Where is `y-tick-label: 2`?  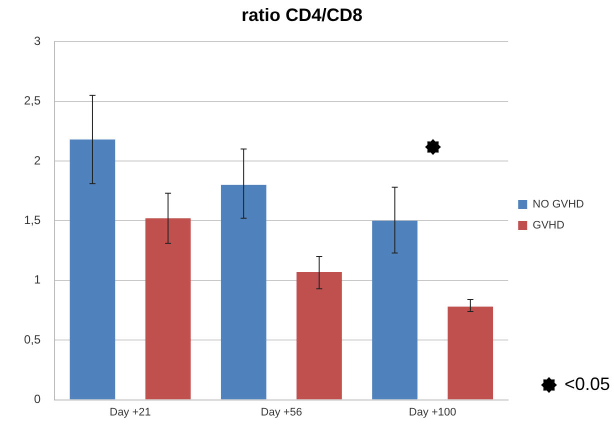 y-tick-label: 2 is located at coordinates (37, 160).